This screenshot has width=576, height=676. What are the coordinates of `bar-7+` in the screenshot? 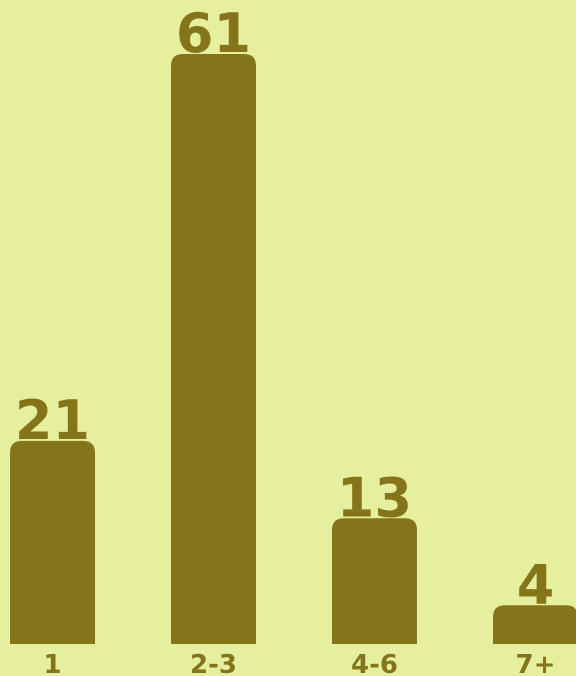 It's located at (534, 624).